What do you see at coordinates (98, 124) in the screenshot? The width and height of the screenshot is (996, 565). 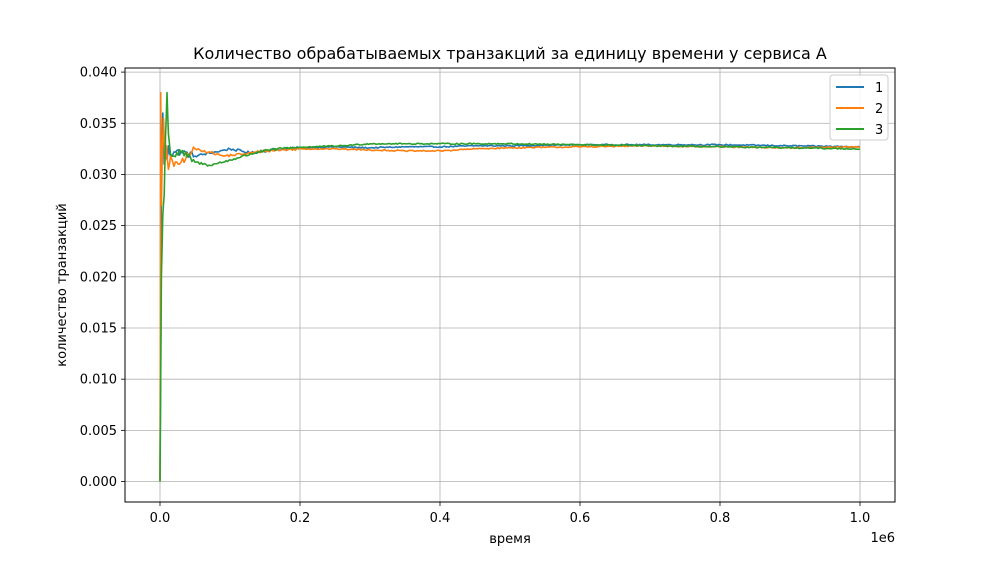 I see `y-tick-label: 0.035` at bounding box center [98, 124].